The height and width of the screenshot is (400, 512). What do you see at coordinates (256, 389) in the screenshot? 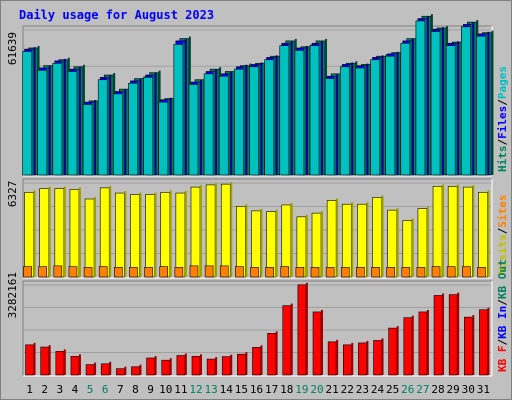
I see `x-tick-label: 16` at bounding box center [256, 389].